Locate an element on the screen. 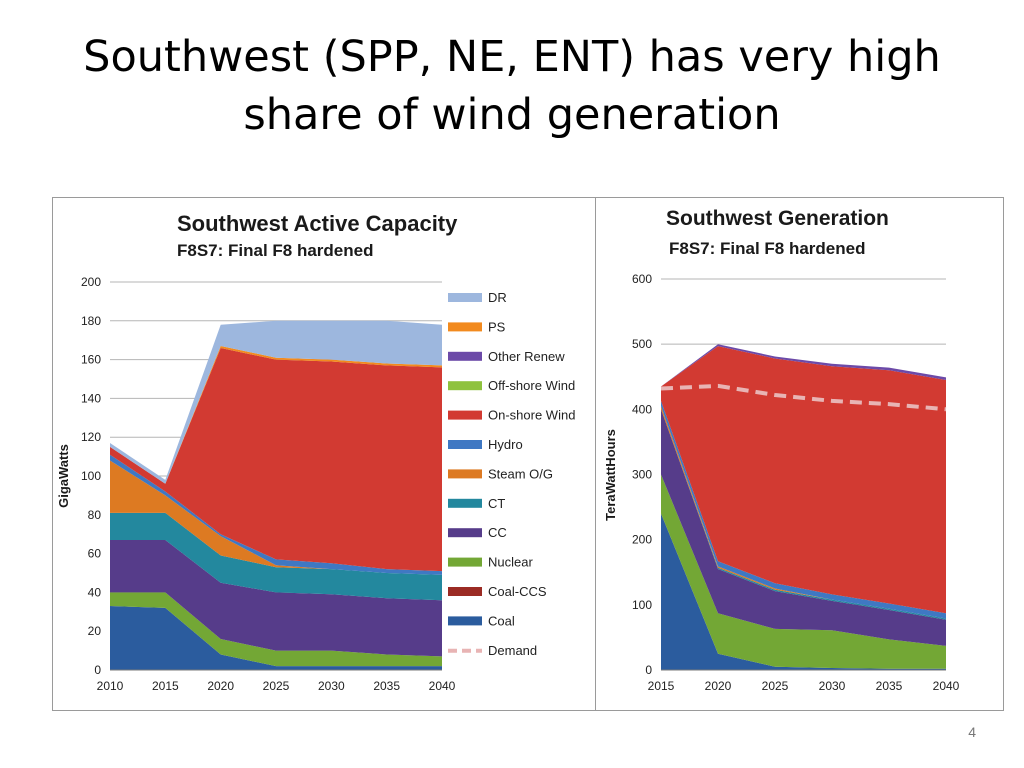 The image size is (1024, 768). legend-label: CC is located at coordinates (497, 532).